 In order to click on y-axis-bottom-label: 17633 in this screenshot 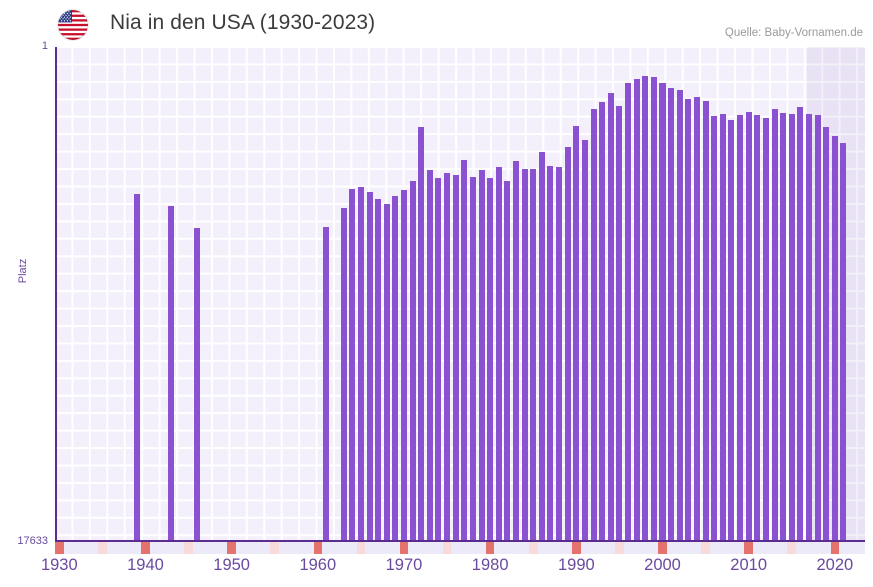, I will do `click(32, 541)`.